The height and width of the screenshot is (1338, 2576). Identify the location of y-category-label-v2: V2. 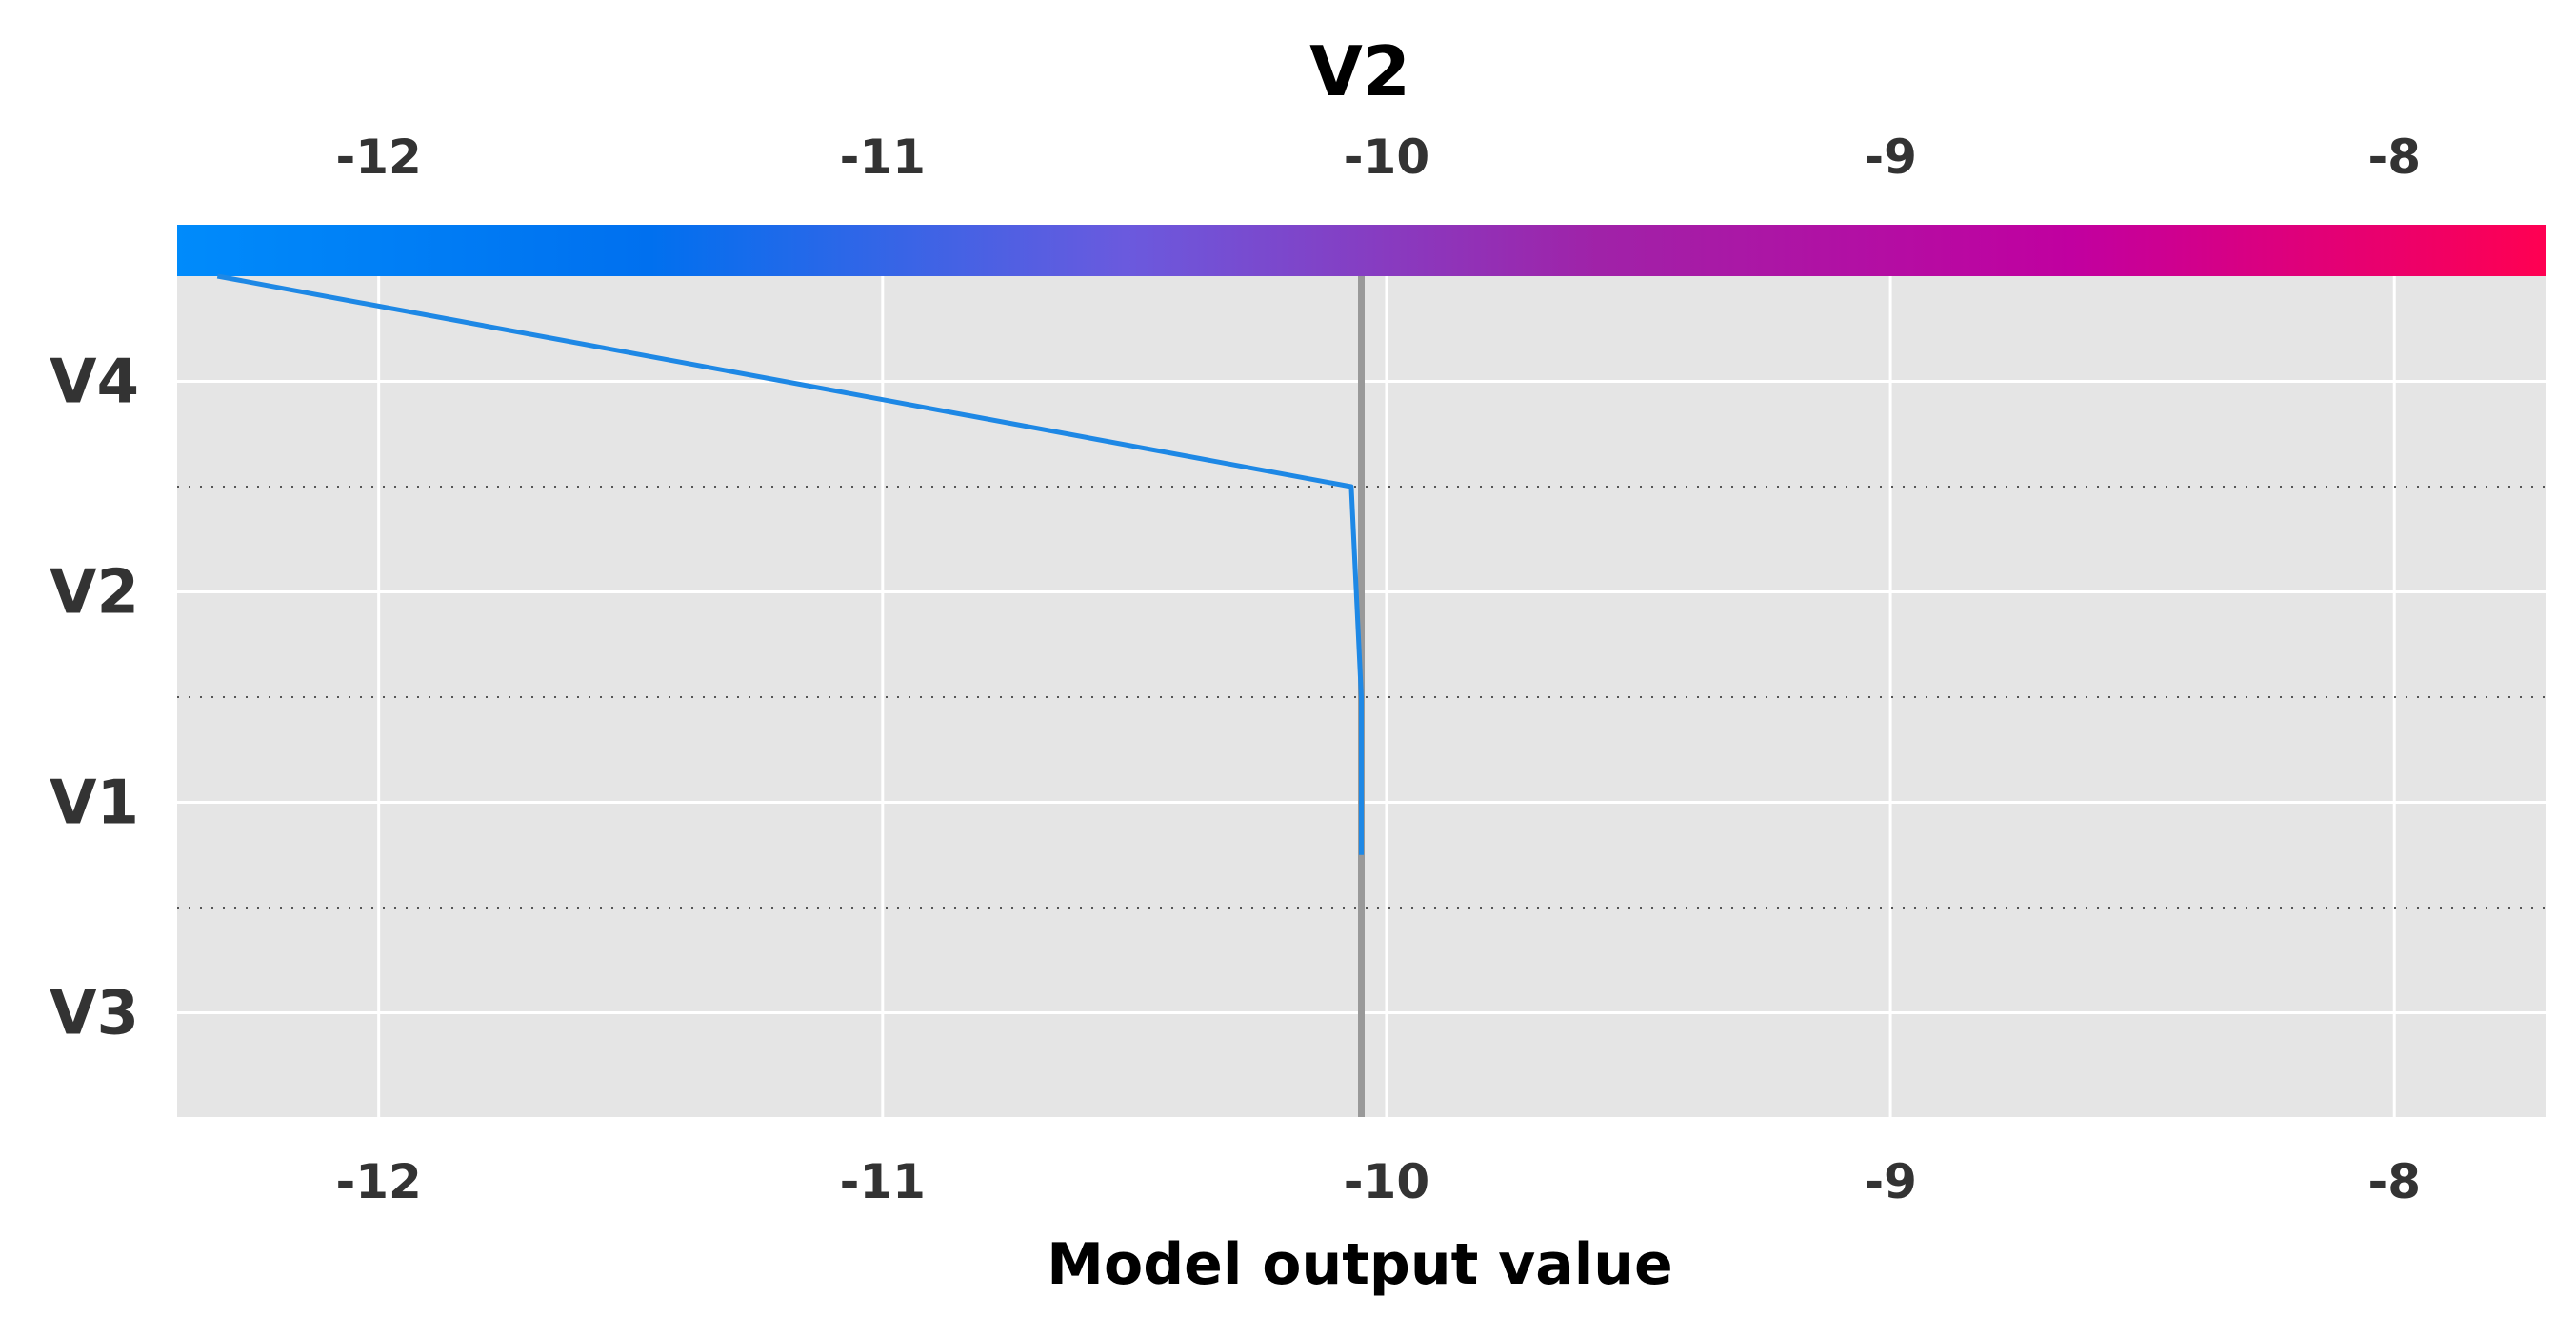
(94, 593).